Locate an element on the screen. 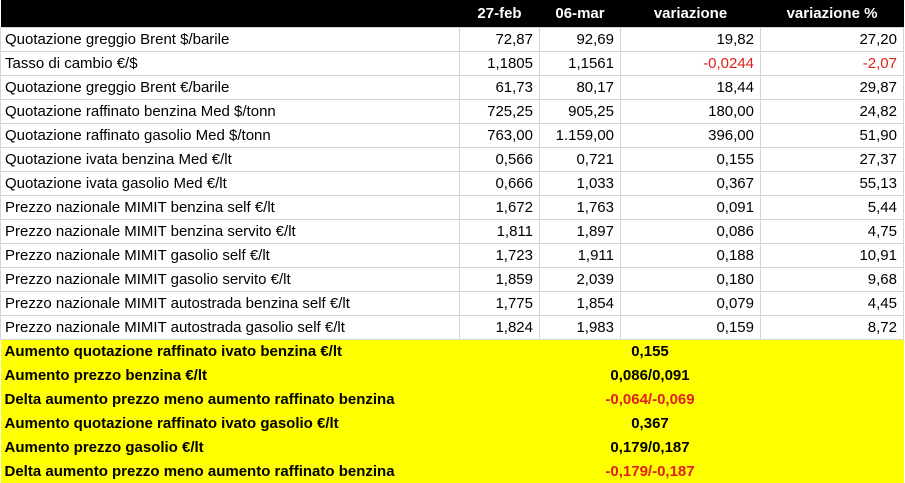 The image size is (905, 483). row-variation-pct: 29,87 is located at coordinates (832, 87).